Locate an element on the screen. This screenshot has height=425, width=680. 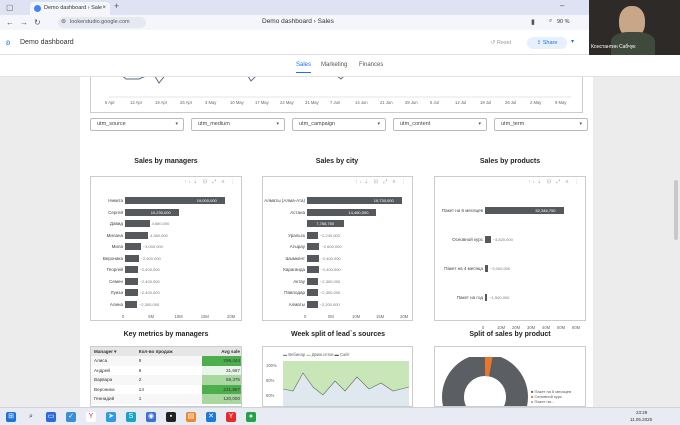
page-scrollbar is located at coordinates (676, 210).